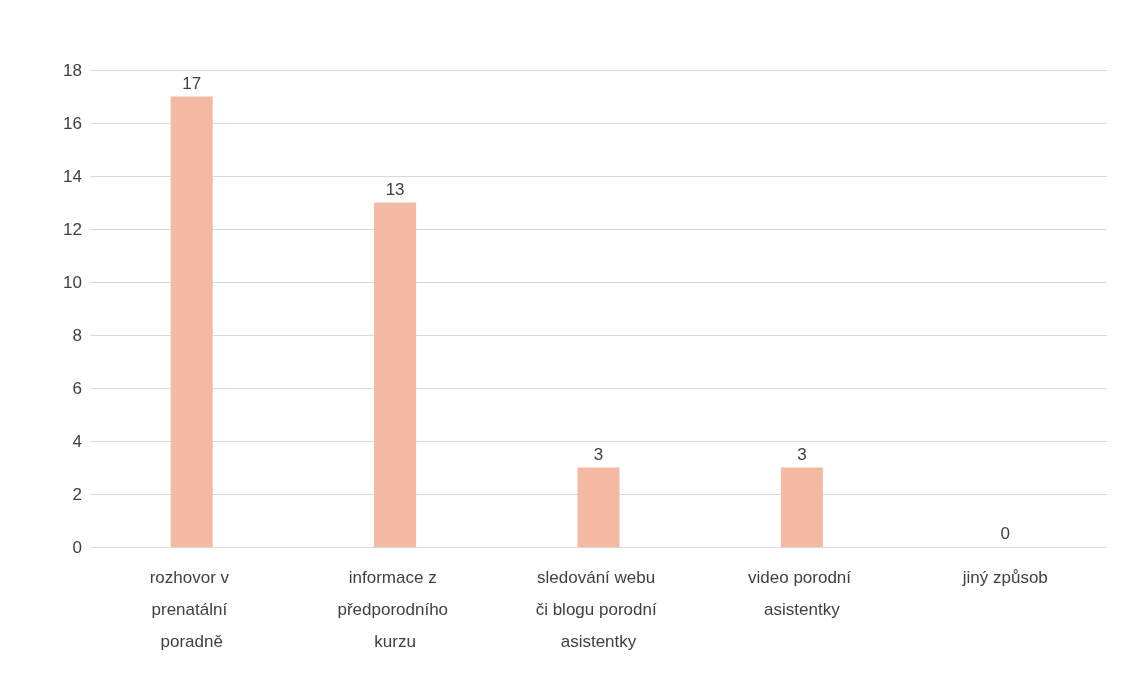 This screenshot has height=677, width=1147. What do you see at coordinates (1005, 533) in the screenshot?
I see `data-label: 0` at bounding box center [1005, 533].